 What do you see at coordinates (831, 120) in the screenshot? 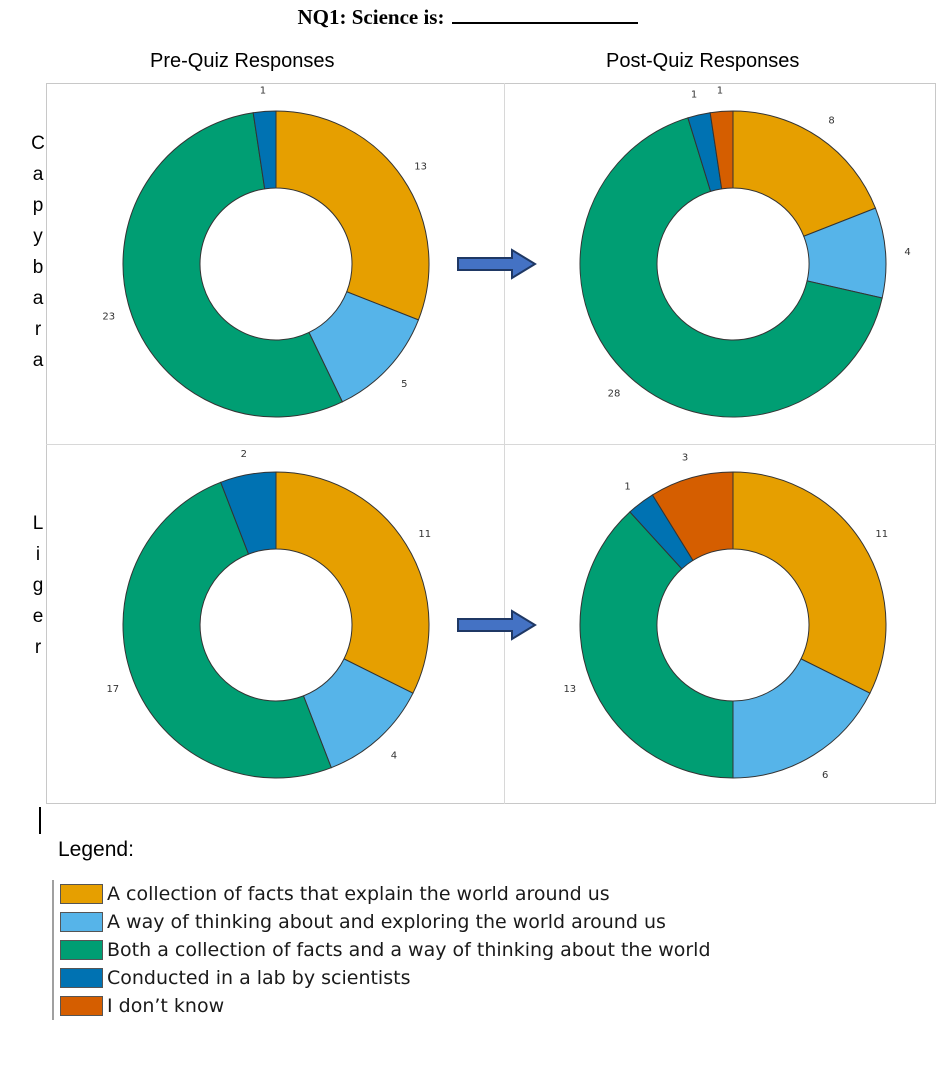
I see `slice-value-label: 8` at bounding box center [831, 120].